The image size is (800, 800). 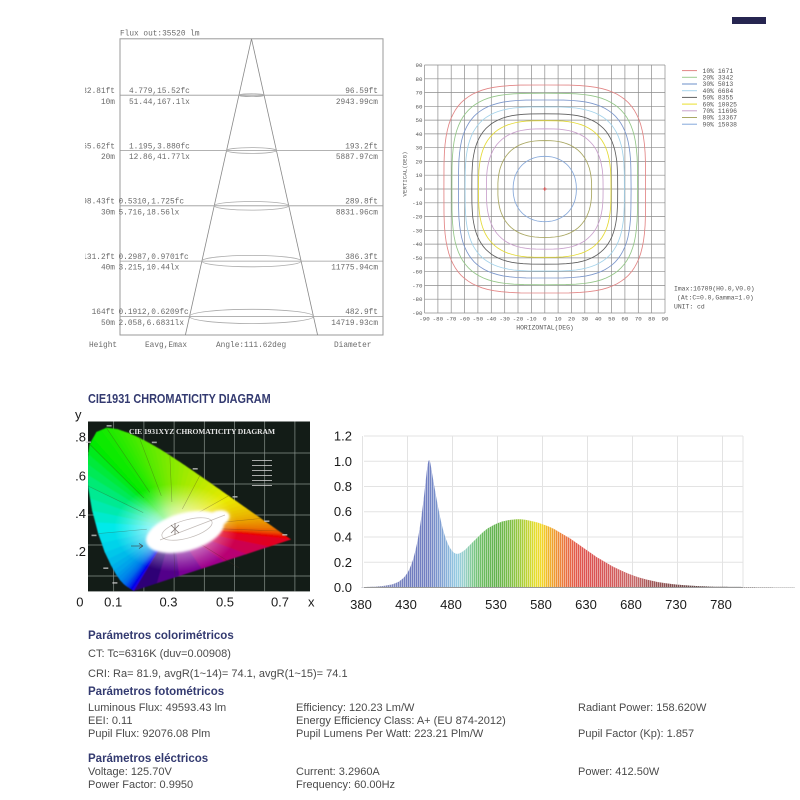 I want to click on svg-text: 40% 6684, so click(x=718, y=91).